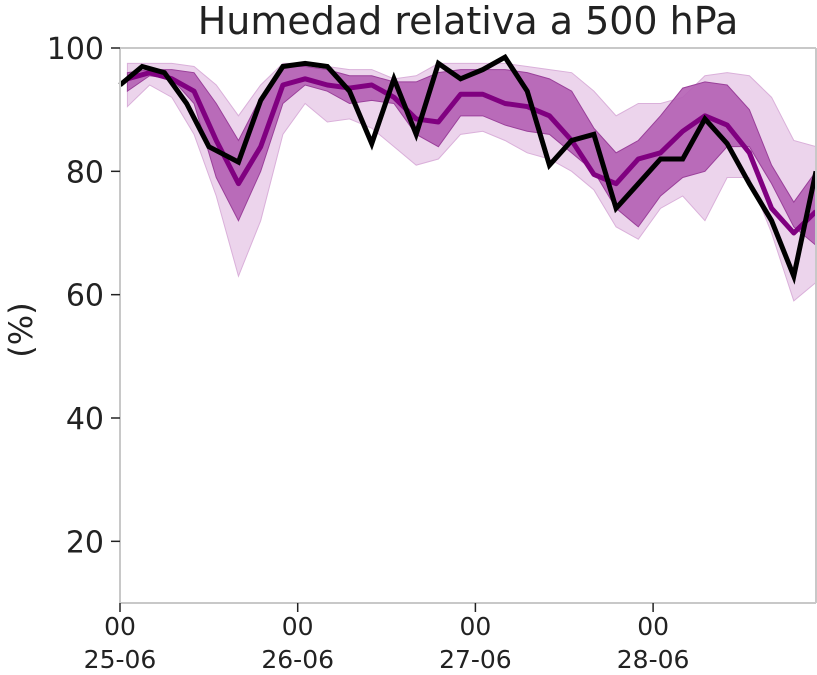  Describe the element at coordinates (120, 659) in the screenshot. I see `x-tick-label-date: 25-06` at that location.